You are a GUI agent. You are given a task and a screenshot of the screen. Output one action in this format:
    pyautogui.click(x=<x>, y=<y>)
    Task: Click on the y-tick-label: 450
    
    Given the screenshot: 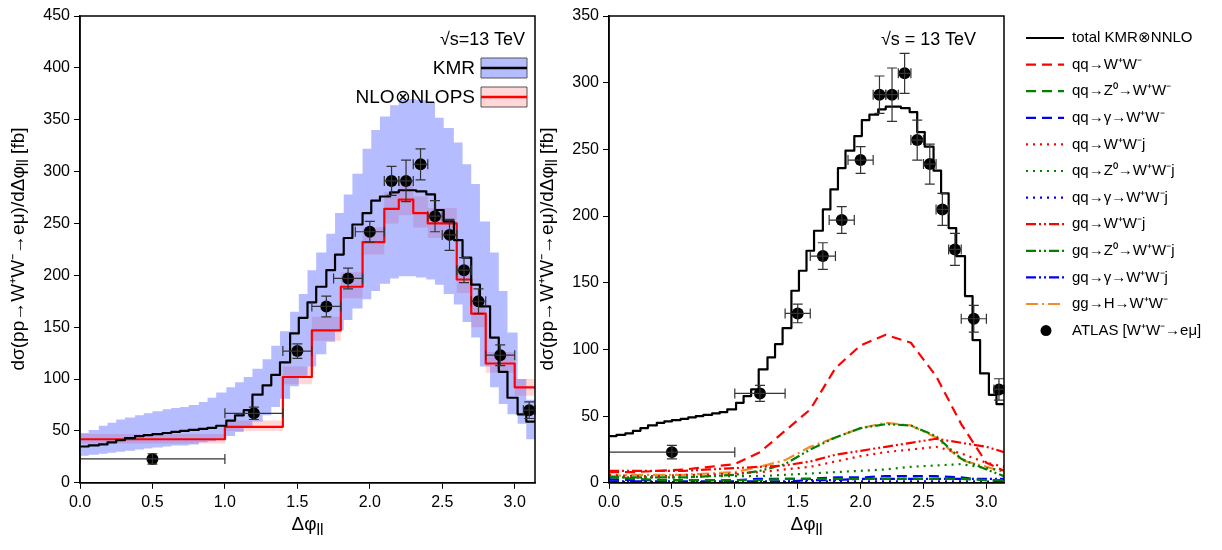 What is the action you would take?
    pyautogui.click(x=57, y=15)
    